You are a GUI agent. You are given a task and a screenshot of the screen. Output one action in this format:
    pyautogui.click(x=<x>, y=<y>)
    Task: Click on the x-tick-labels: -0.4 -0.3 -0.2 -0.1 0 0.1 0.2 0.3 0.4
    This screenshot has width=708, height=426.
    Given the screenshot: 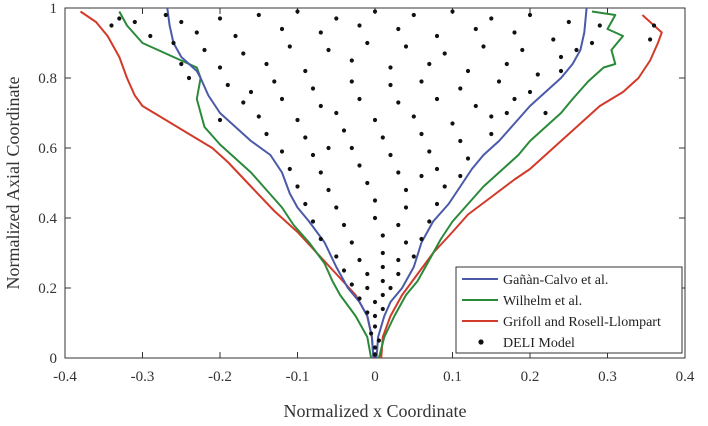 What is the action you would take?
    pyautogui.click(x=374, y=377)
    